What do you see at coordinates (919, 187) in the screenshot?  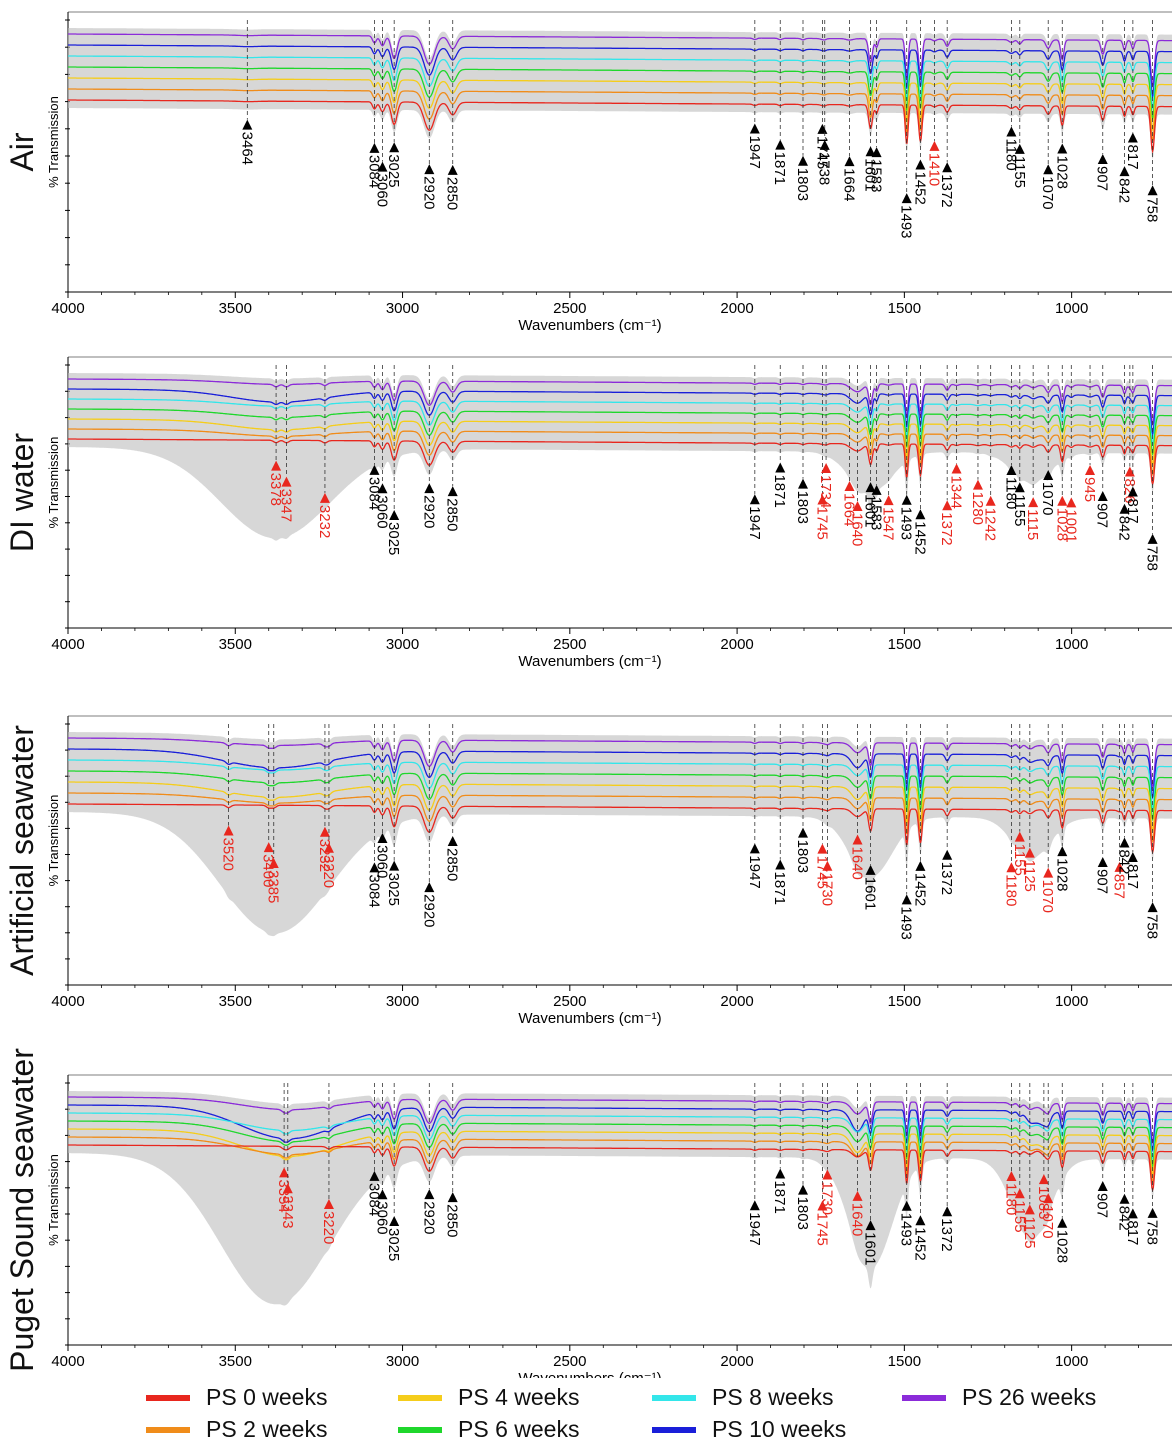 I see `peak-label: 1452` at bounding box center [919, 187].